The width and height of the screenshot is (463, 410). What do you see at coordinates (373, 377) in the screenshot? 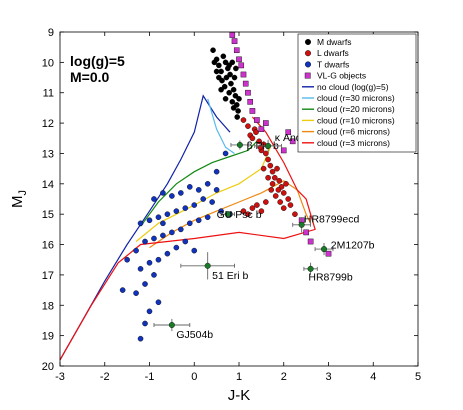
I see `x-tick-label: 4` at bounding box center [373, 377].